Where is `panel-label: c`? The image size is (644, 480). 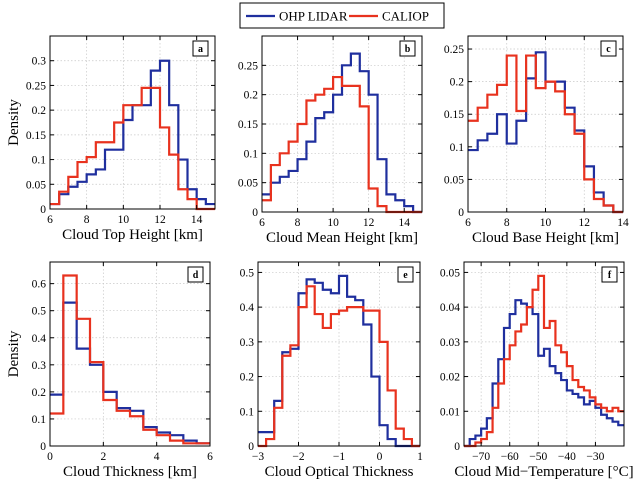
panel-label: c is located at coordinates (608, 49).